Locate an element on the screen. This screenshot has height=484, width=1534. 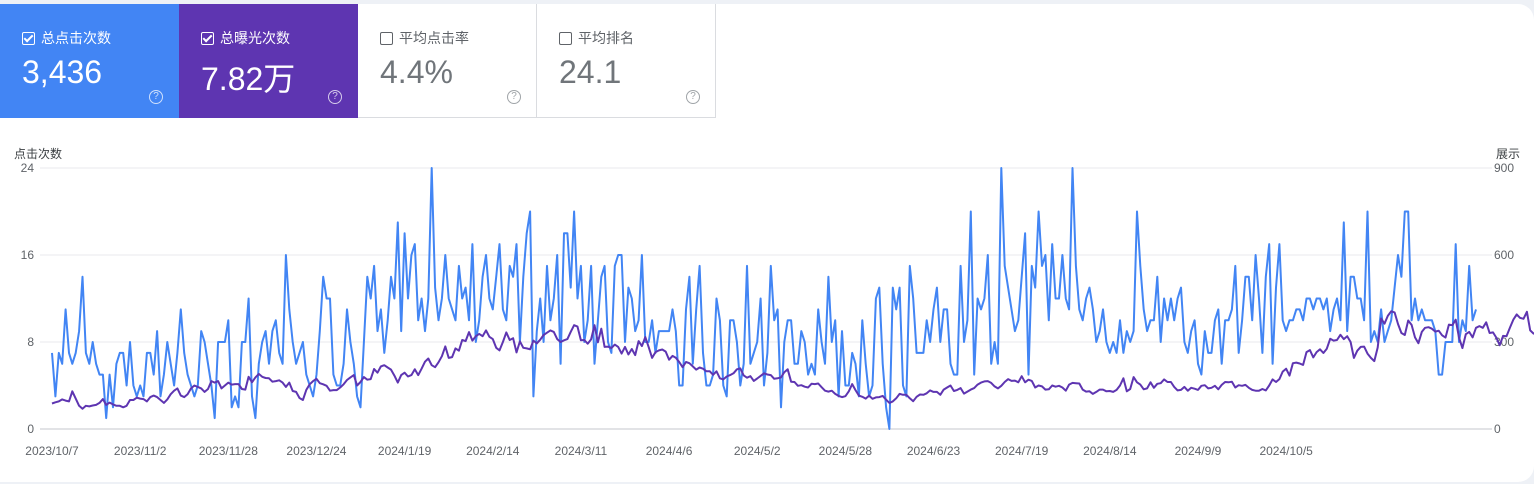
metric-value: 3,436 is located at coordinates (62, 72).